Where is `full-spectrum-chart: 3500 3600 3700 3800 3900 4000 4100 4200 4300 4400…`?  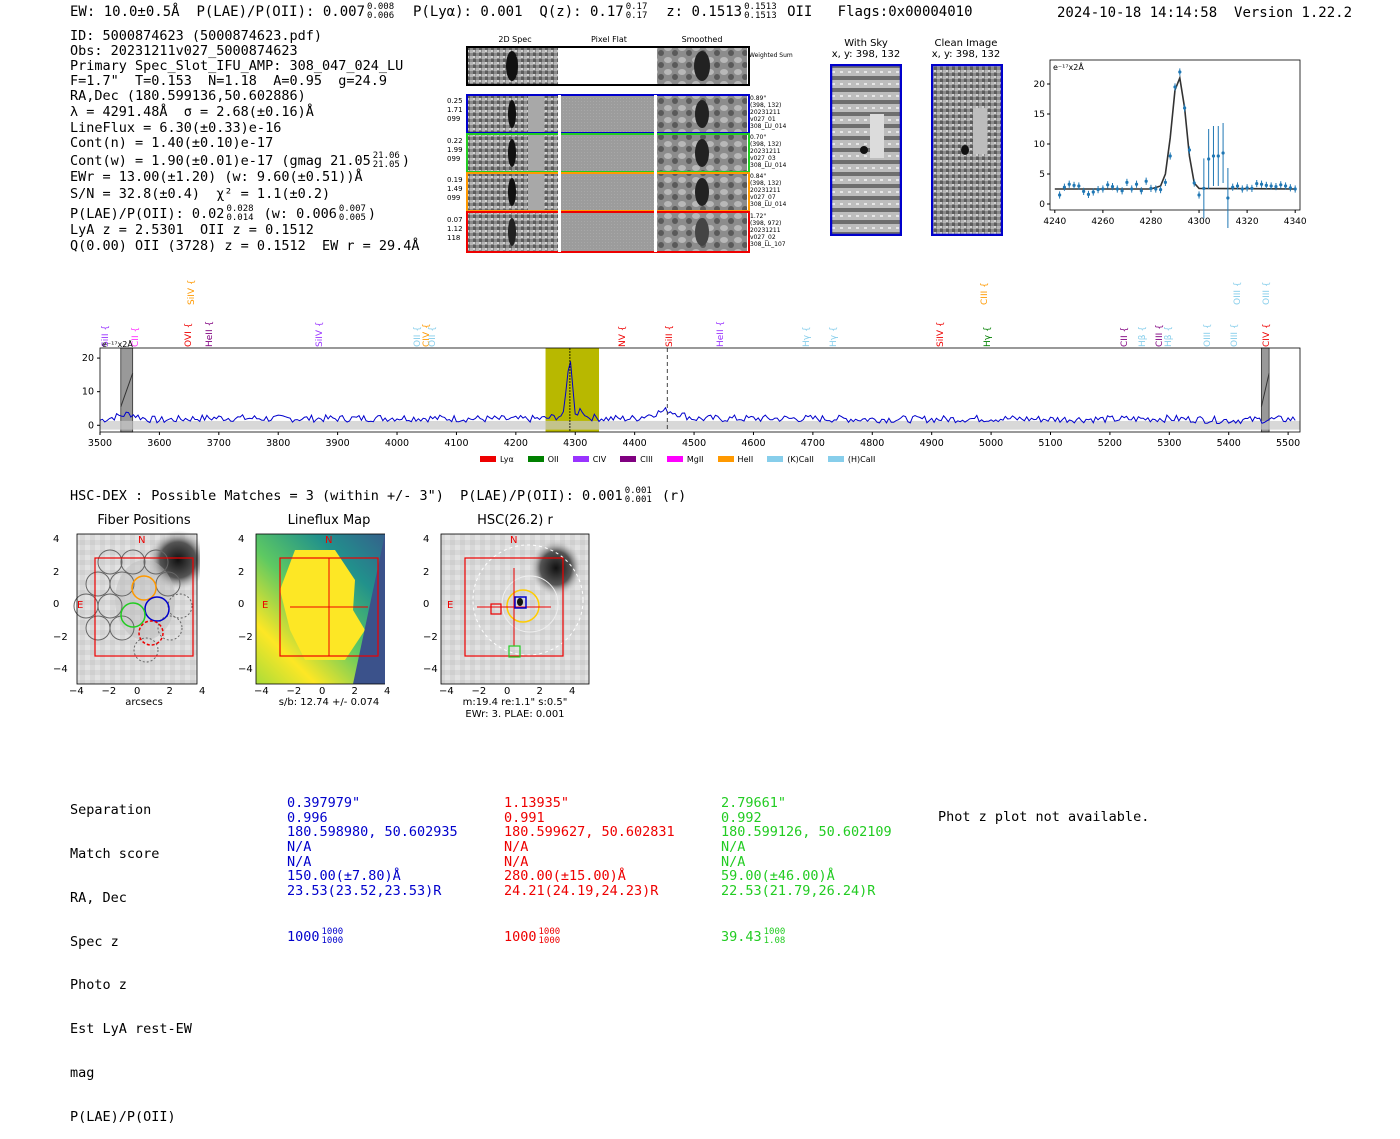
full-spectrum-chart: 3500 3600 3700 3800 3900 4000 4100 4200 4300 4400… is located at coordinates (691, 394).